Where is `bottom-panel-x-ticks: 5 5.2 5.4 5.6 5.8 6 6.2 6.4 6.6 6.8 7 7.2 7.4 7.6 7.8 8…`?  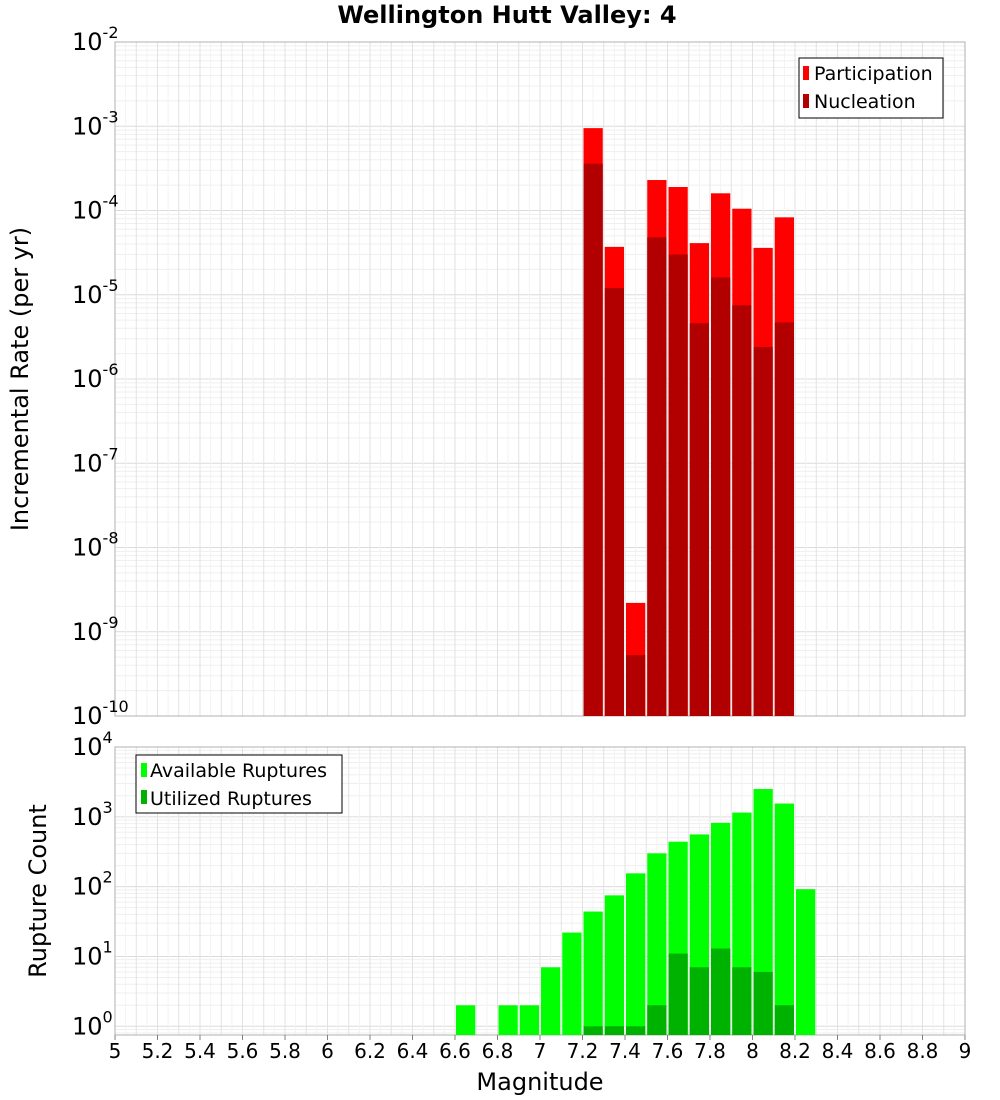 bottom-panel-x-ticks: 5 5.2 5.4 5.6 5.8 6 6.2 6.4 6.6 6.8 7 7.2 7.4 7.6 7.8 8… is located at coordinates (540, 1049).